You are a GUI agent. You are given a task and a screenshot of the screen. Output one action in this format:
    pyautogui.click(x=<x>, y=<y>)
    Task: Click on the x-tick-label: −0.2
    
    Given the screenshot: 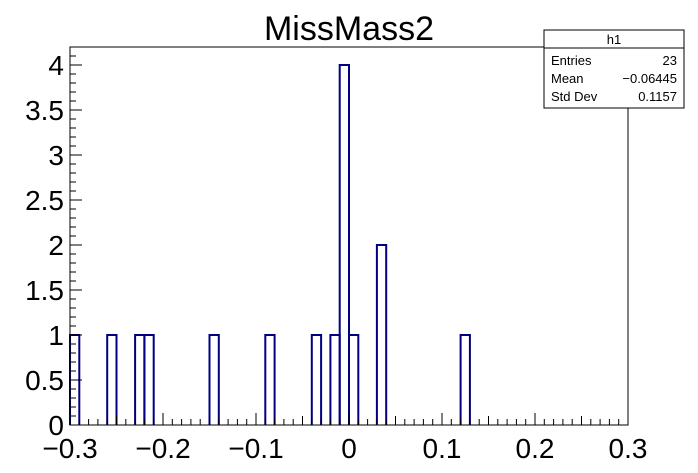 What is the action you would take?
    pyautogui.click(x=162, y=448)
    